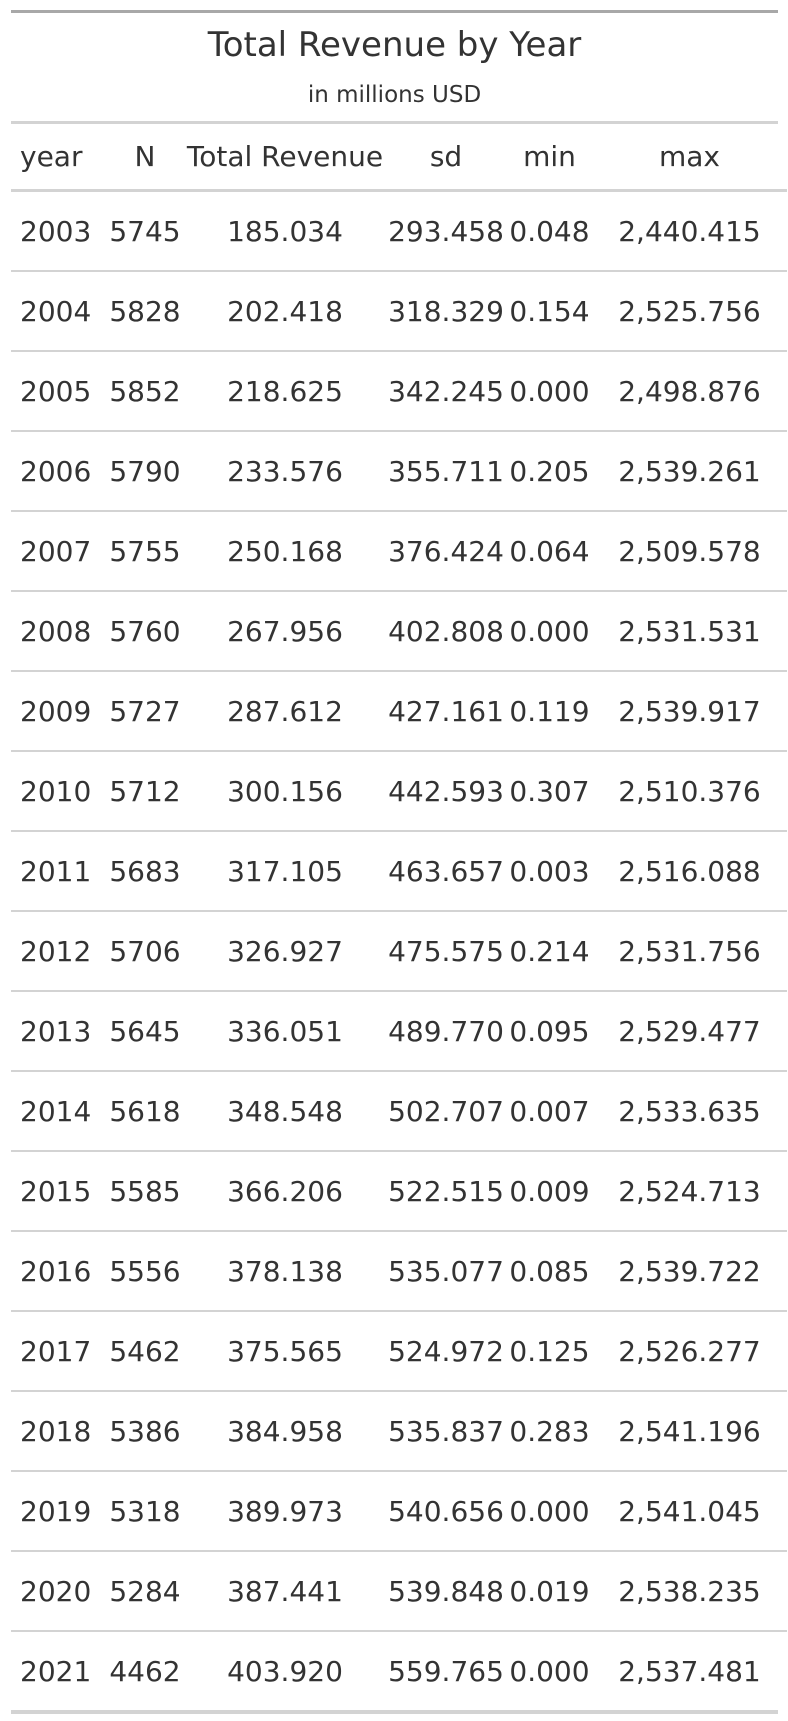 The height and width of the screenshot is (1721, 788). I want to click on cell-n: 5462, so click(145, 1350).